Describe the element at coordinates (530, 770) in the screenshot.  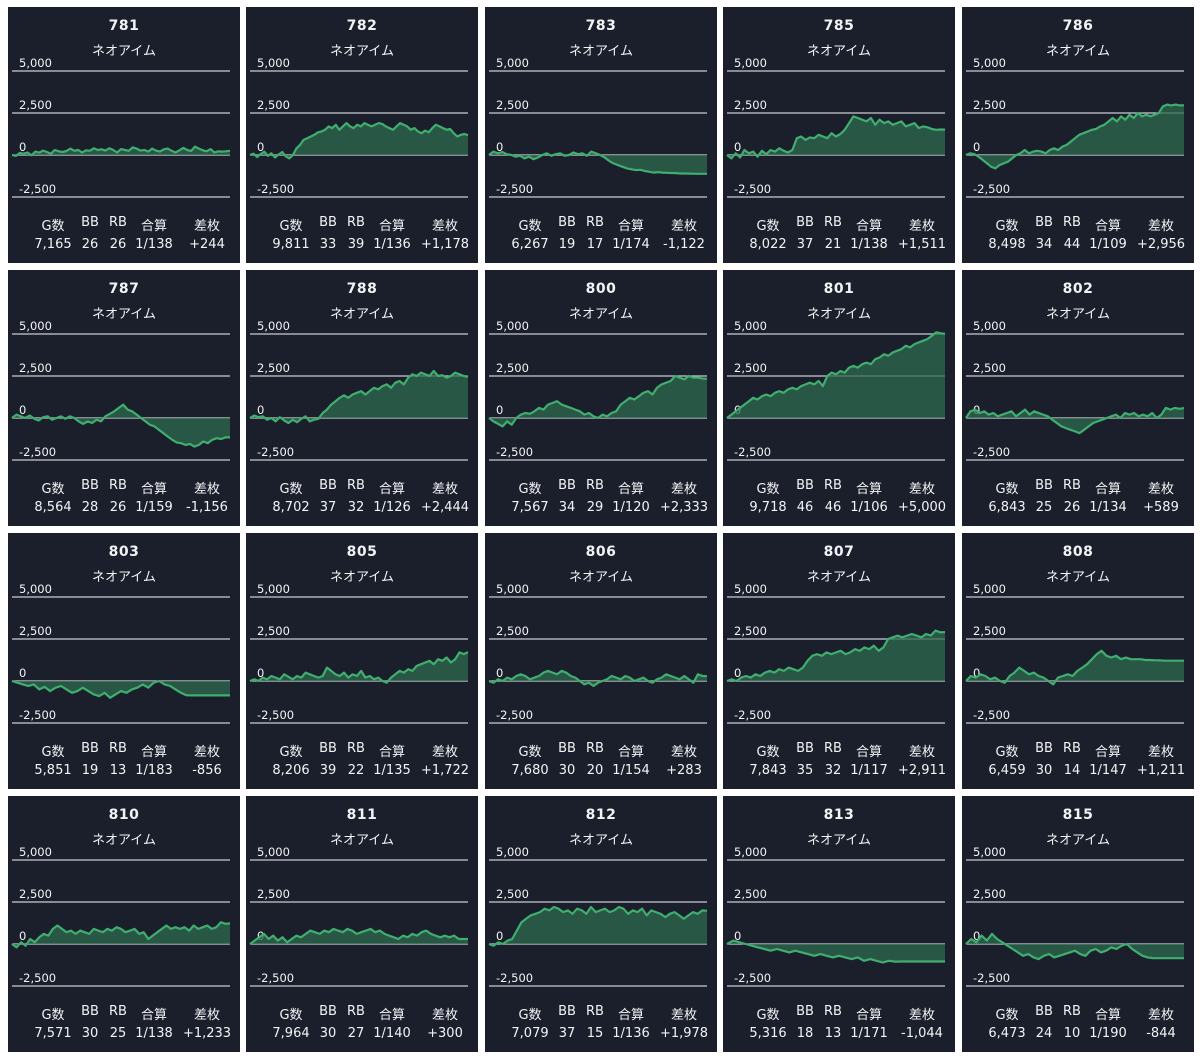
I see `stats-value: 7,680` at that location.